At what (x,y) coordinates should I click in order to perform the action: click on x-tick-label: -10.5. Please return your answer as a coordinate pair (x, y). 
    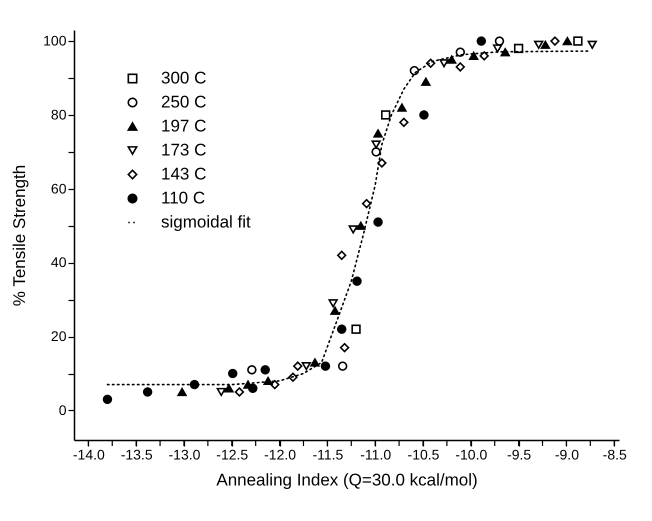
    Looking at the image, I should click on (424, 454).